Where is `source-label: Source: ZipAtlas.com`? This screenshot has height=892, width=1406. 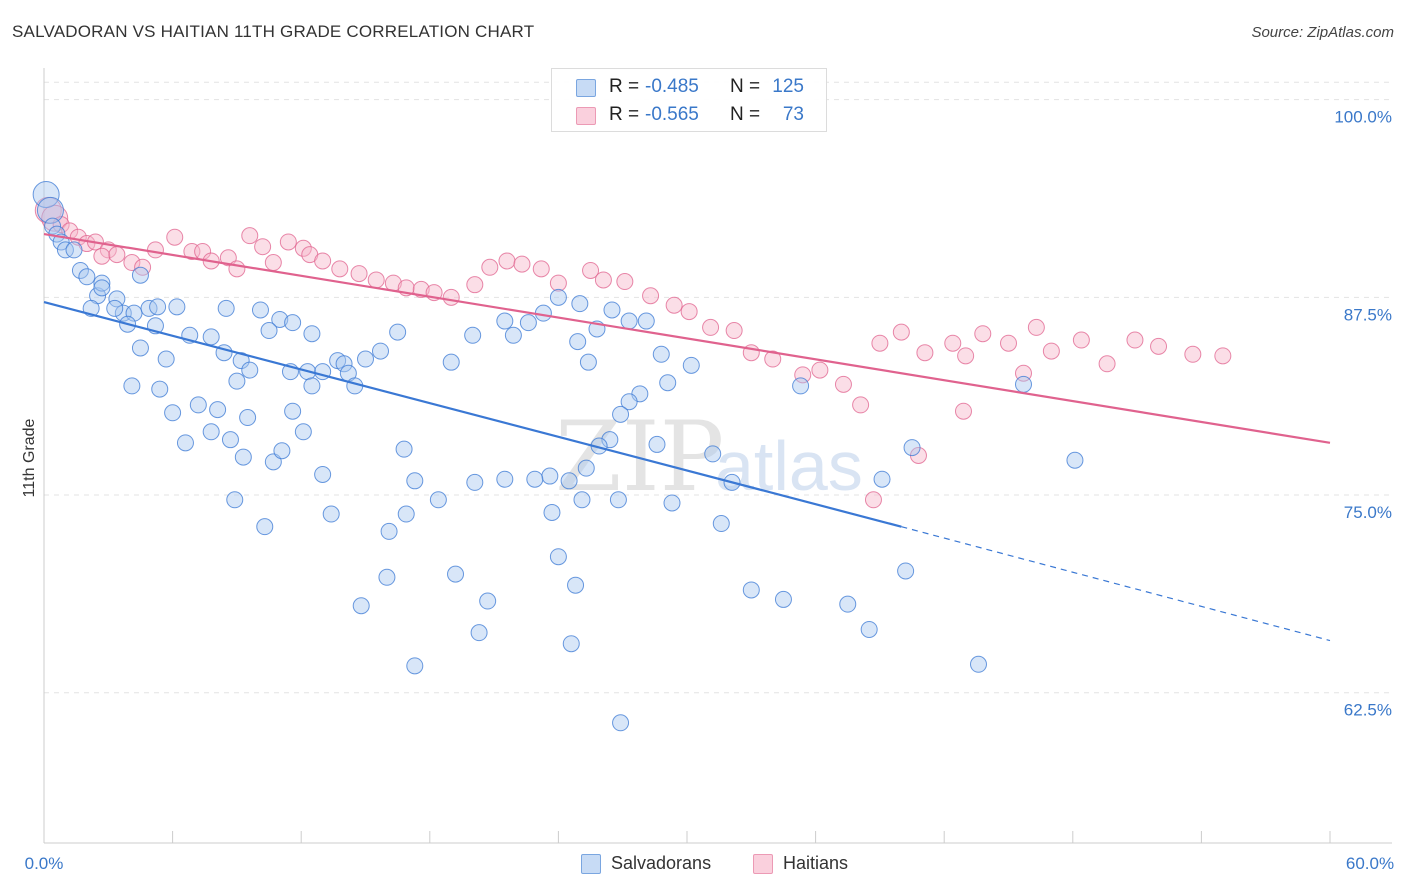
source-label: Source: ZipAtlas.com is located at coordinates (1322, 32).